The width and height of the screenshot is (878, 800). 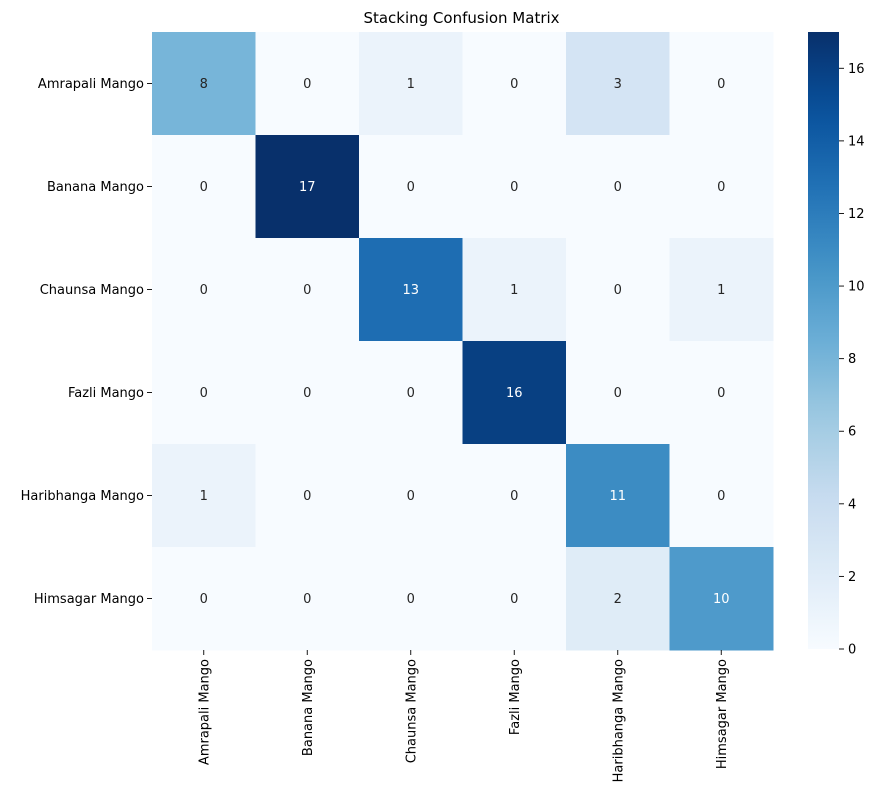 I want to click on colorbar-tick-label: 16, so click(x=856, y=69).